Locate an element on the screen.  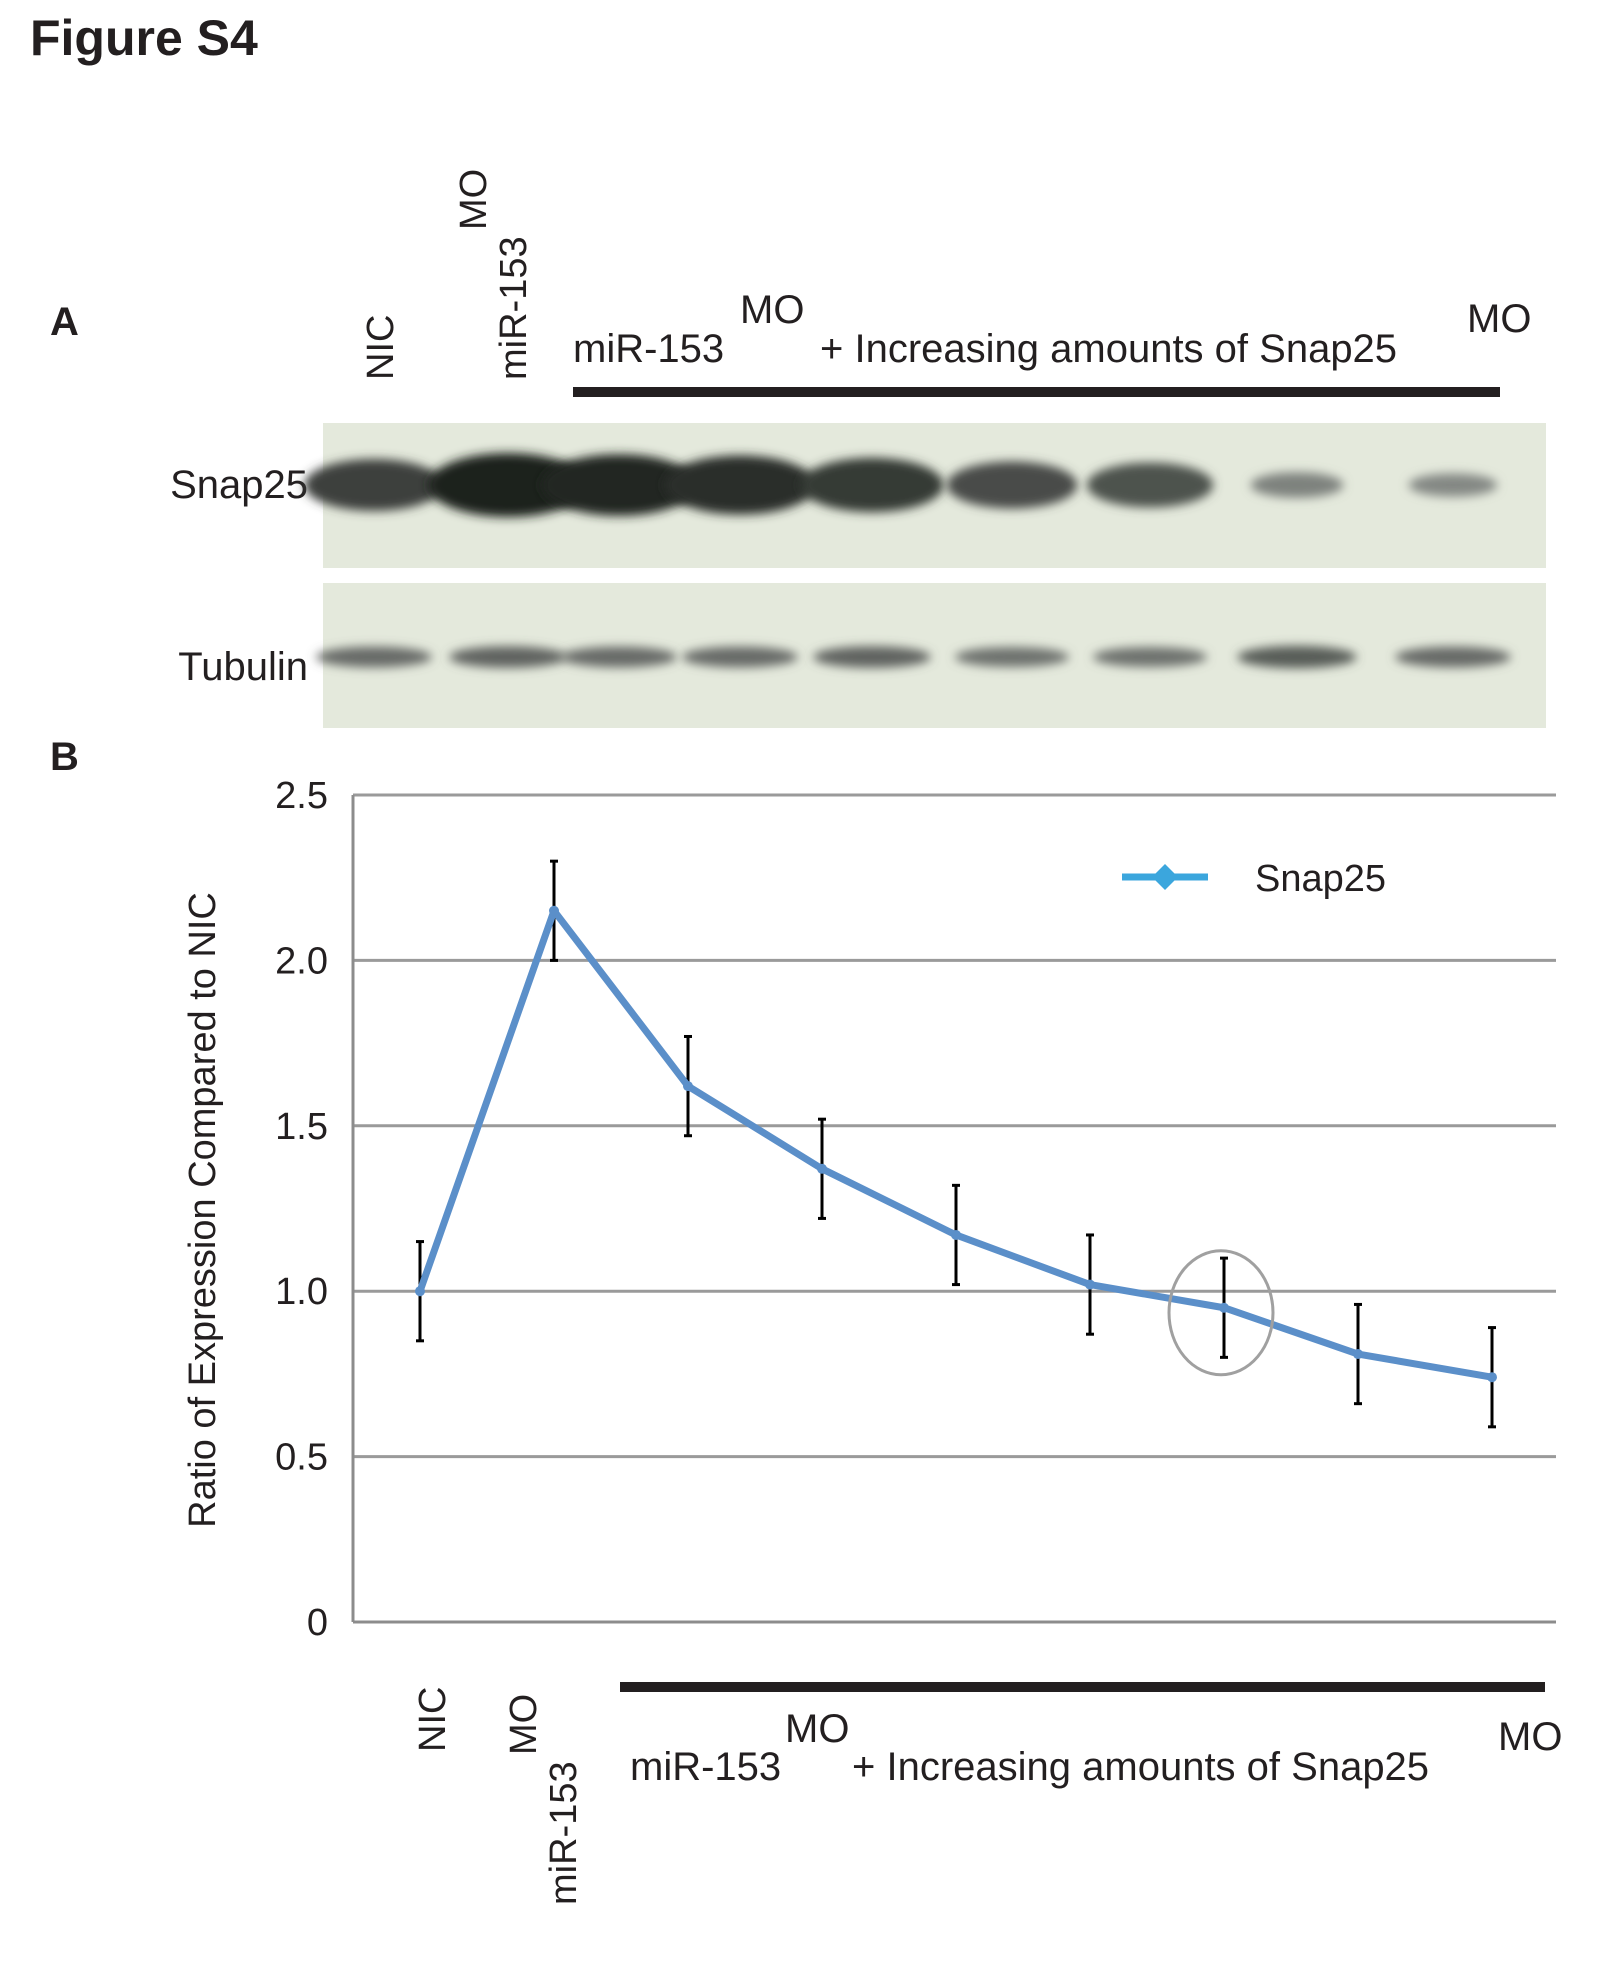
x-group-label-mir153: miR-153 is located at coordinates (705, 1767).